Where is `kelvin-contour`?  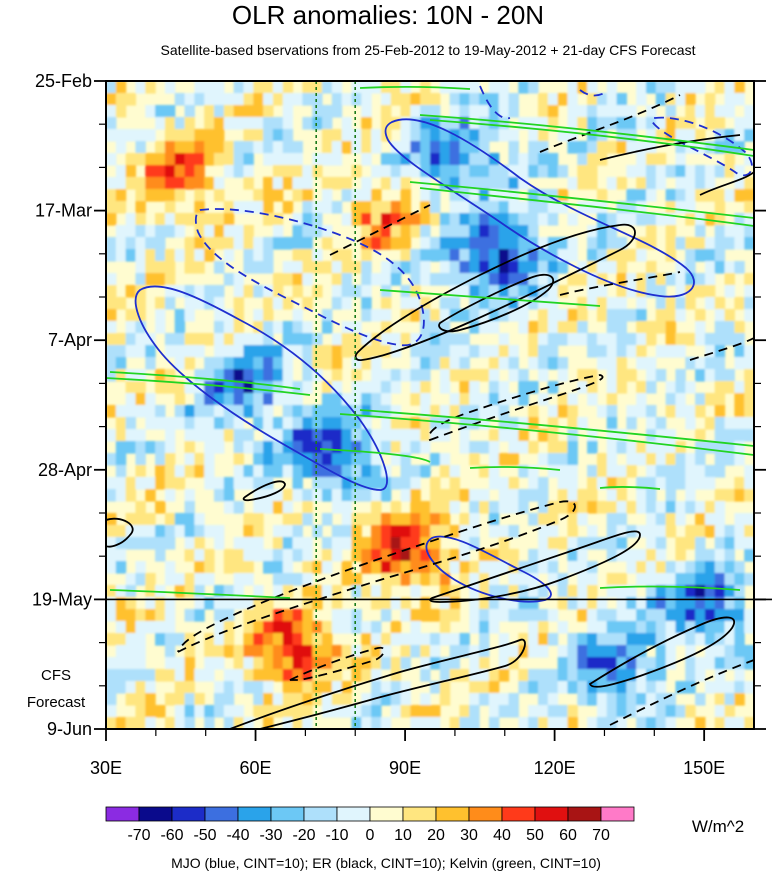
kelvin-contour is located at coordinates (586, 135).